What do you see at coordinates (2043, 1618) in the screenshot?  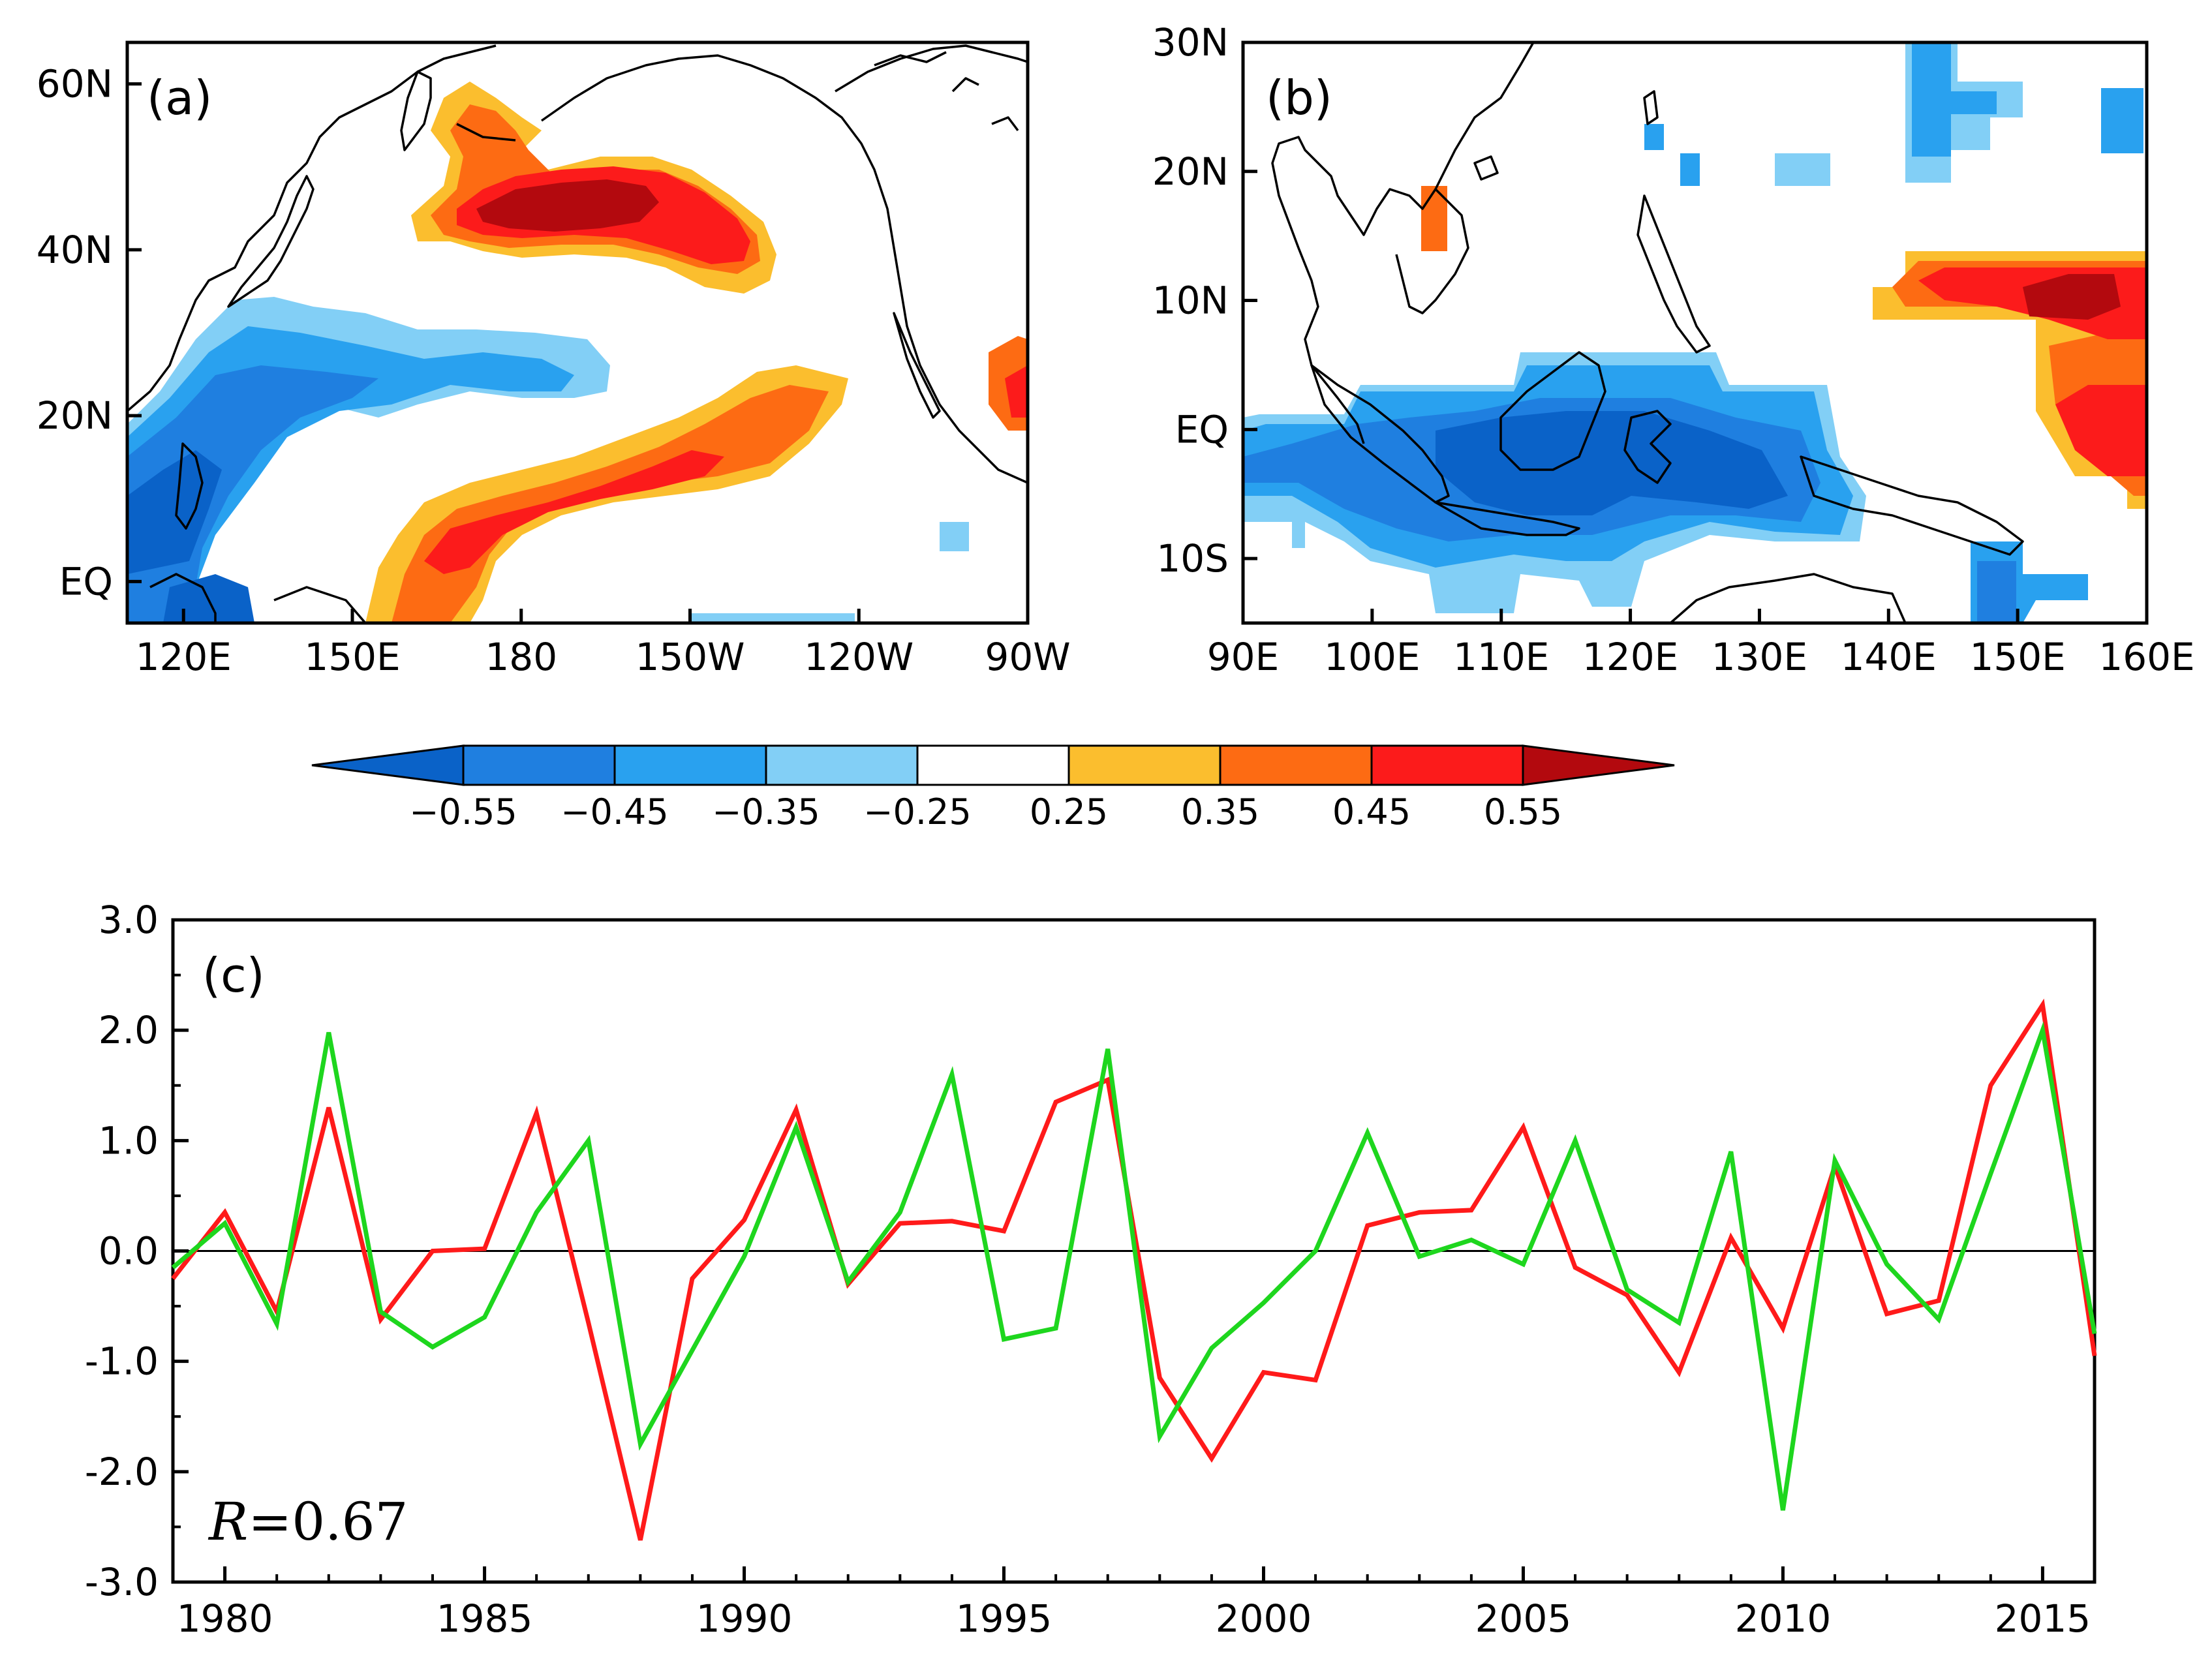 I see `panel-c-xtick-label: 2015` at bounding box center [2043, 1618].